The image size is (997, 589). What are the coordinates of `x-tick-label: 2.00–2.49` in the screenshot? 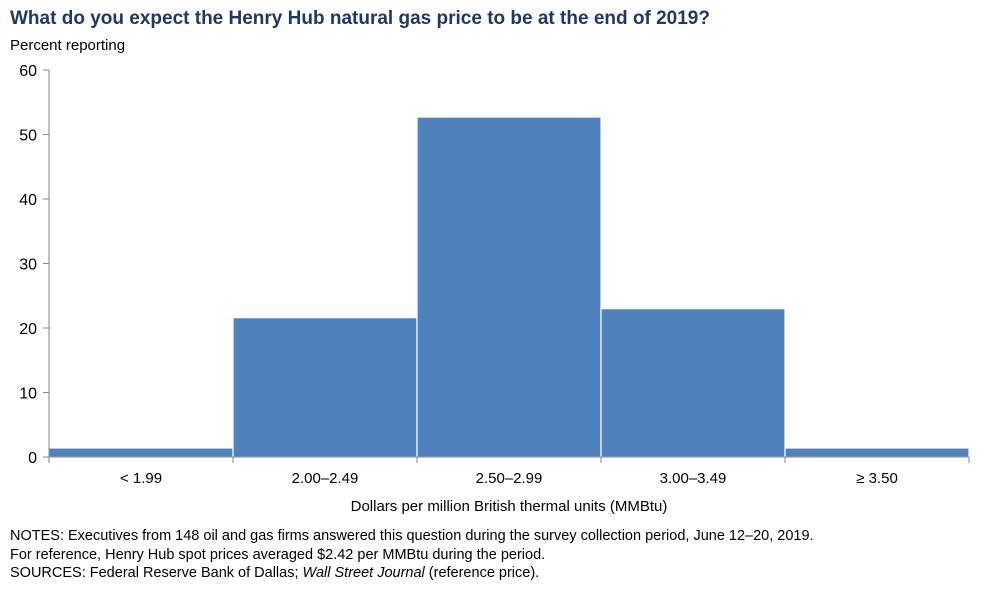 It's located at (325, 478).